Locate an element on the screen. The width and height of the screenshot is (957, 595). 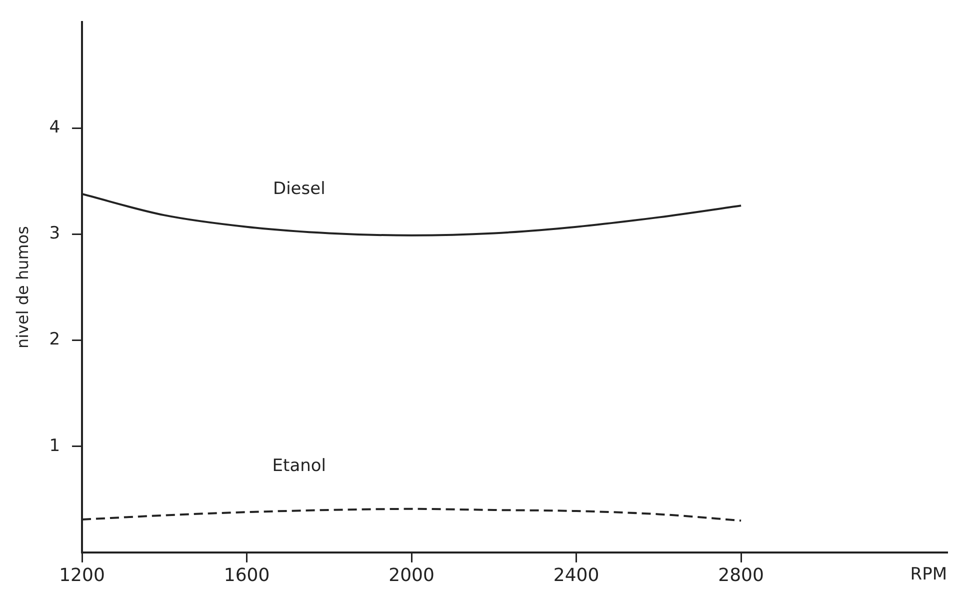
x-tick-label: 2400 is located at coordinates (576, 575).